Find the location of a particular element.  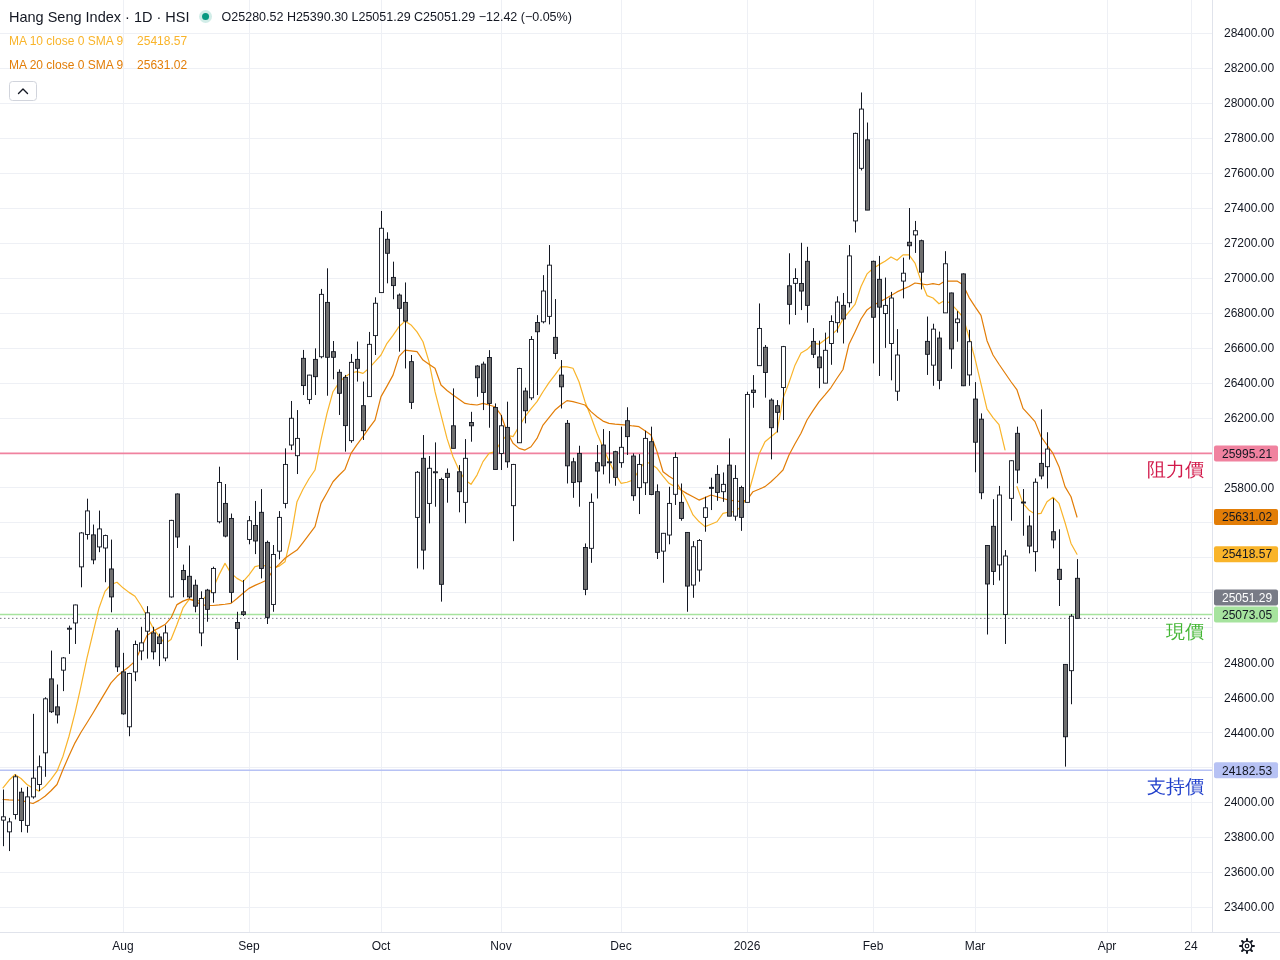

y-tick-label: 28200.00 is located at coordinates (1249, 68).